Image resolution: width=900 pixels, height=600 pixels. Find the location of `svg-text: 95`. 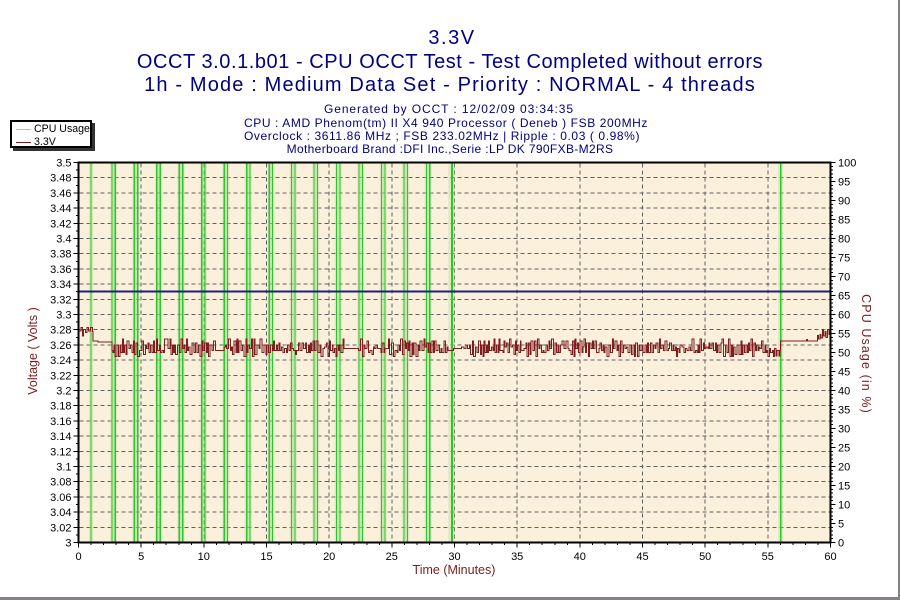

svg-text: 95 is located at coordinates (844, 183).